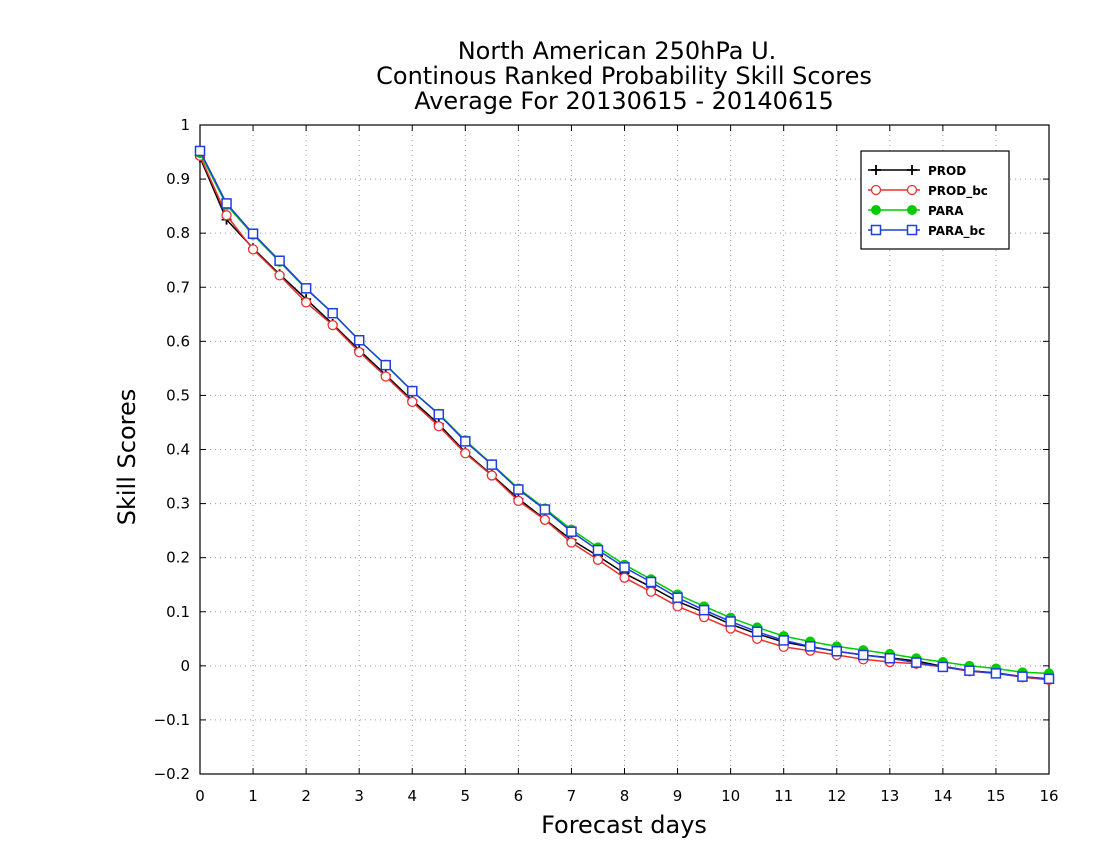 The width and height of the screenshot is (1100, 850). Describe the element at coordinates (519, 796) in the screenshot. I see `x-tick-label: 6` at that location.